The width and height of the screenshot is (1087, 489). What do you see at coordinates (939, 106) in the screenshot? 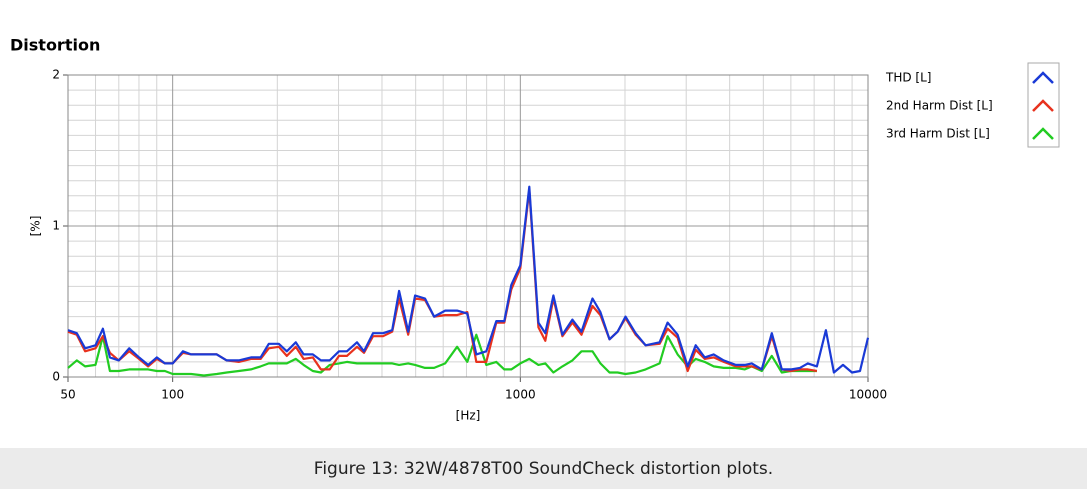
I see `legend-label: 2nd Harm Dist [L]` at bounding box center [939, 106].